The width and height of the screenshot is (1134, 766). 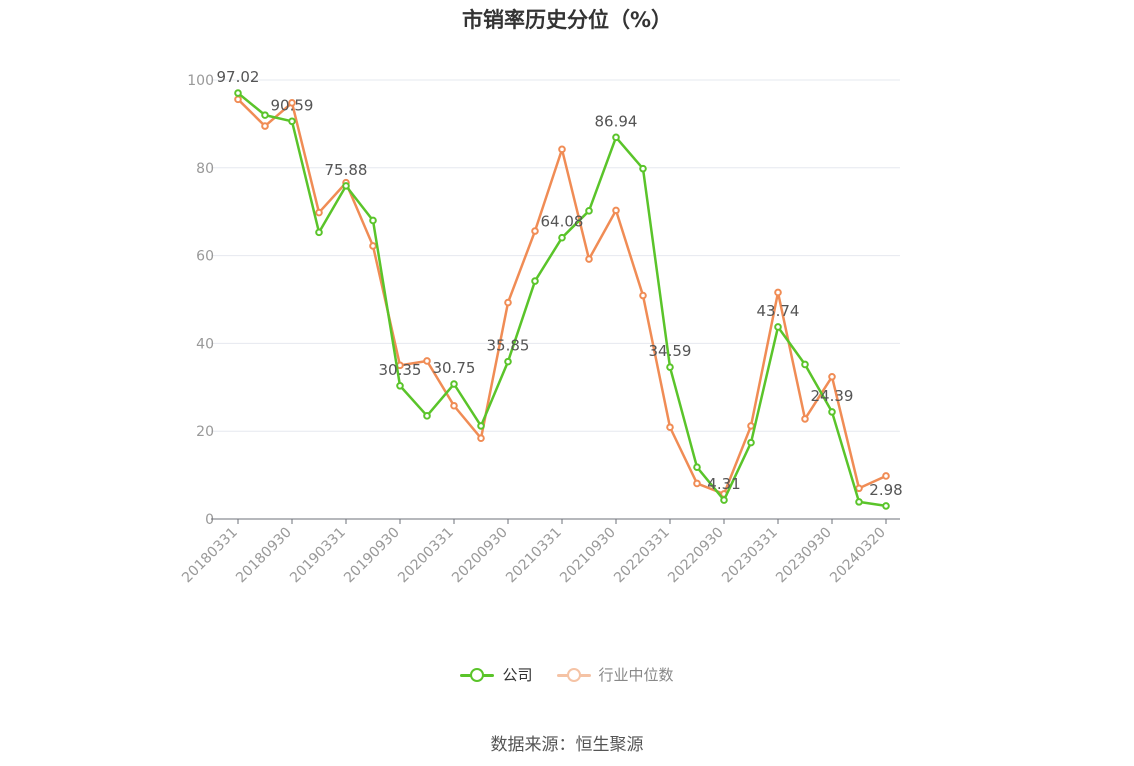 I want to click on data-label: 75.88, so click(x=346, y=170).